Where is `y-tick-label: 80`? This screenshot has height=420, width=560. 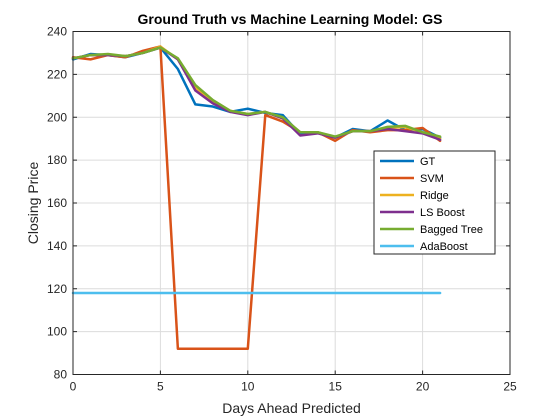
y-tick-label: 80 is located at coordinates (61, 375).